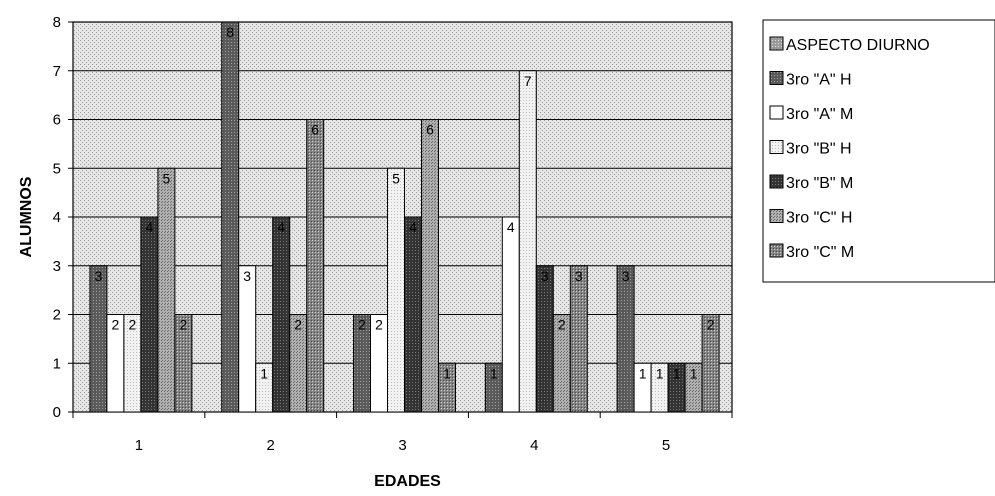 Image resolution: width=995 pixels, height=496 pixels. Describe the element at coordinates (819, 183) in the screenshot. I see `legend-label: 3ro "B" M` at that location.